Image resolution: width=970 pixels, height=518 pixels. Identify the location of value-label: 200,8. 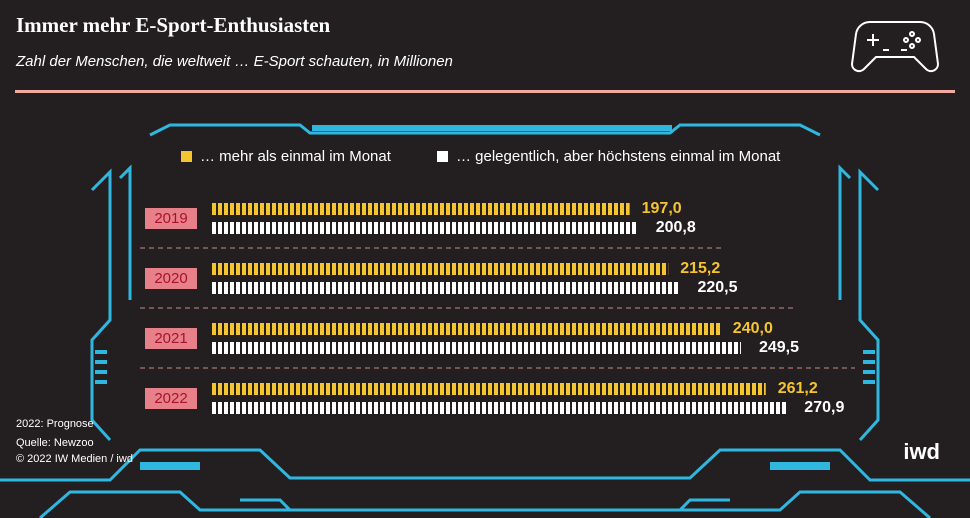
(676, 227).